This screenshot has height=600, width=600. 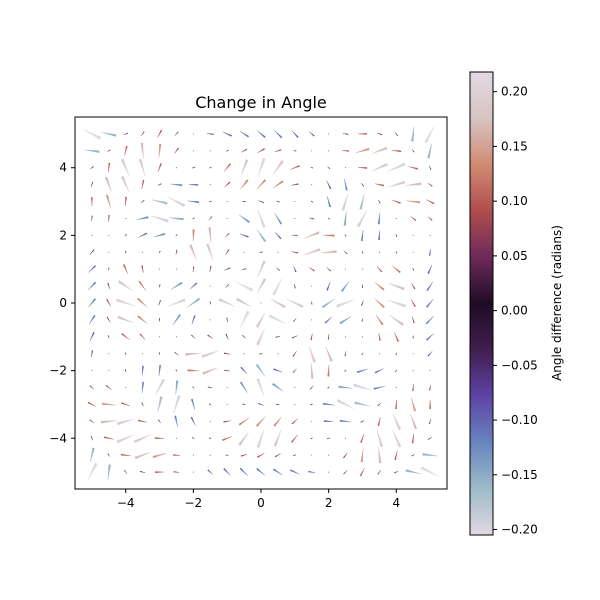 What do you see at coordinates (514, 146) in the screenshot?
I see `colorbar-tick-label-7: 0.15` at bounding box center [514, 146].